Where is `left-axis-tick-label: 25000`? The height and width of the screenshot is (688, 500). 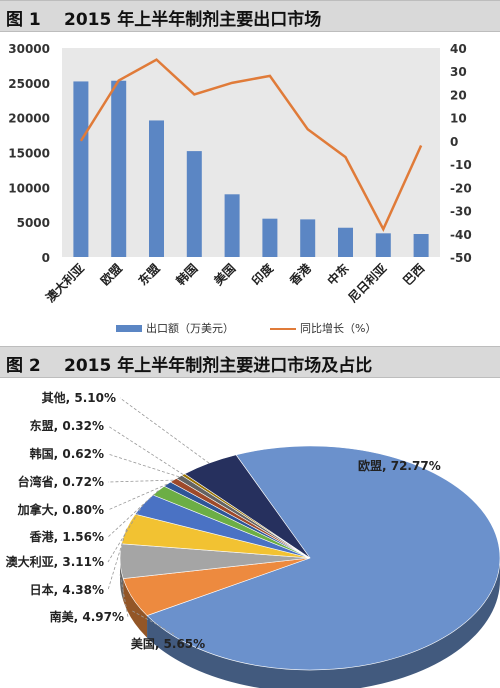 left-axis-tick-label: 25000 is located at coordinates (29, 84).